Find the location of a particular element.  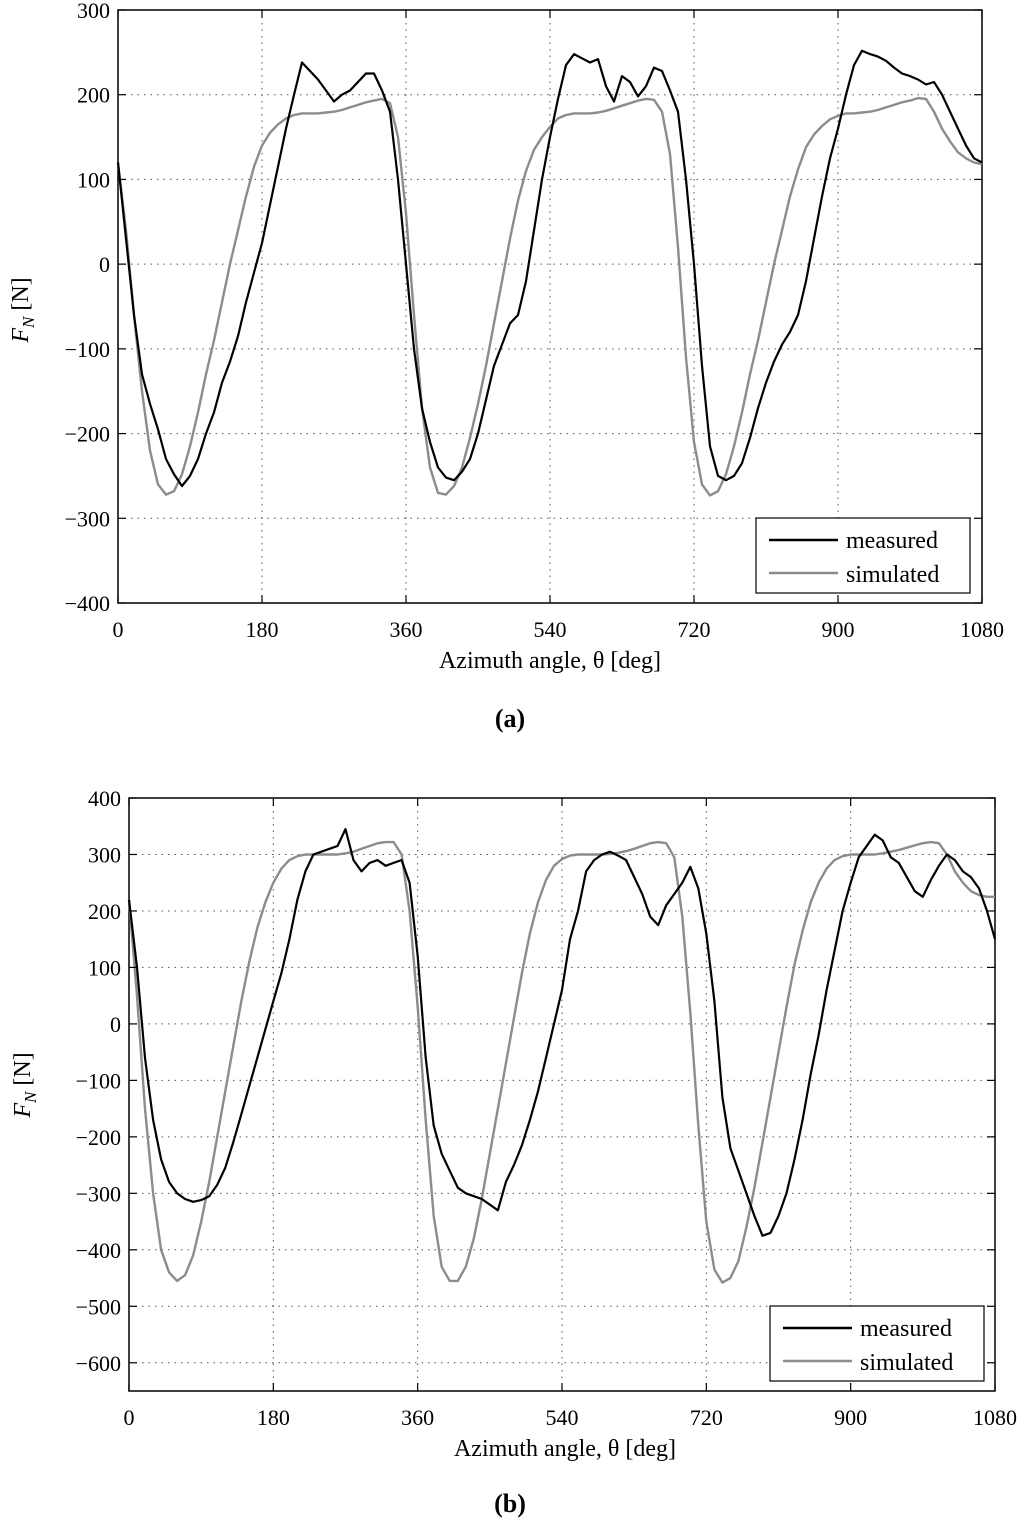

y-tick-label-b: −500 is located at coordinates (98, 1306).